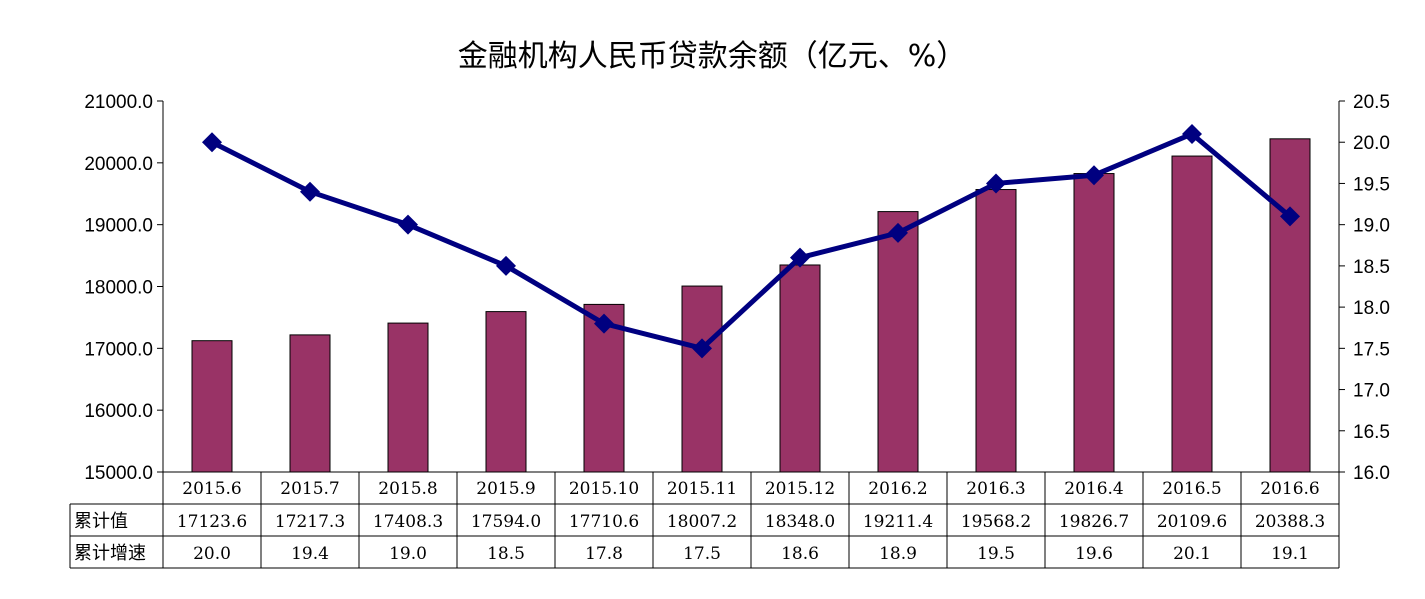 Image resolution: width=1425 pixels, height=599 pixels. I want to click on line-value-label: 19.5, so click(996, 554).